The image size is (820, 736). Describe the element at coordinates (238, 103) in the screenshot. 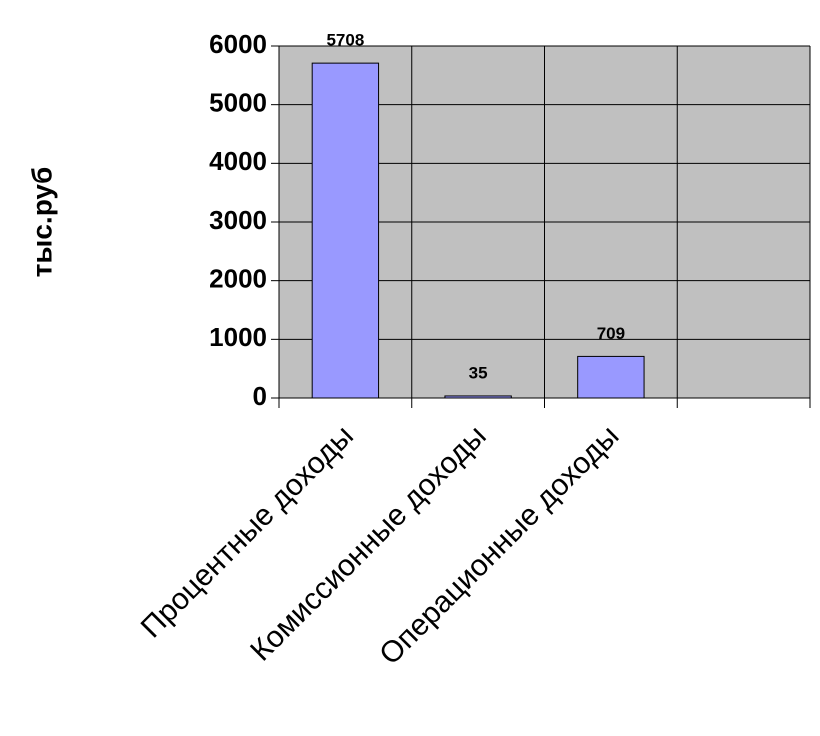

I see `y-tick-label: 5000` at that location.